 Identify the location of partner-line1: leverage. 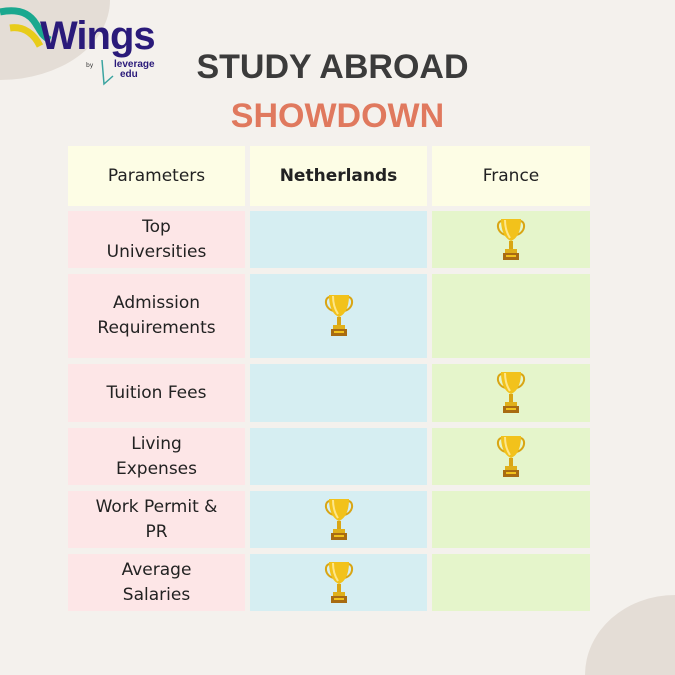
(134, 64).